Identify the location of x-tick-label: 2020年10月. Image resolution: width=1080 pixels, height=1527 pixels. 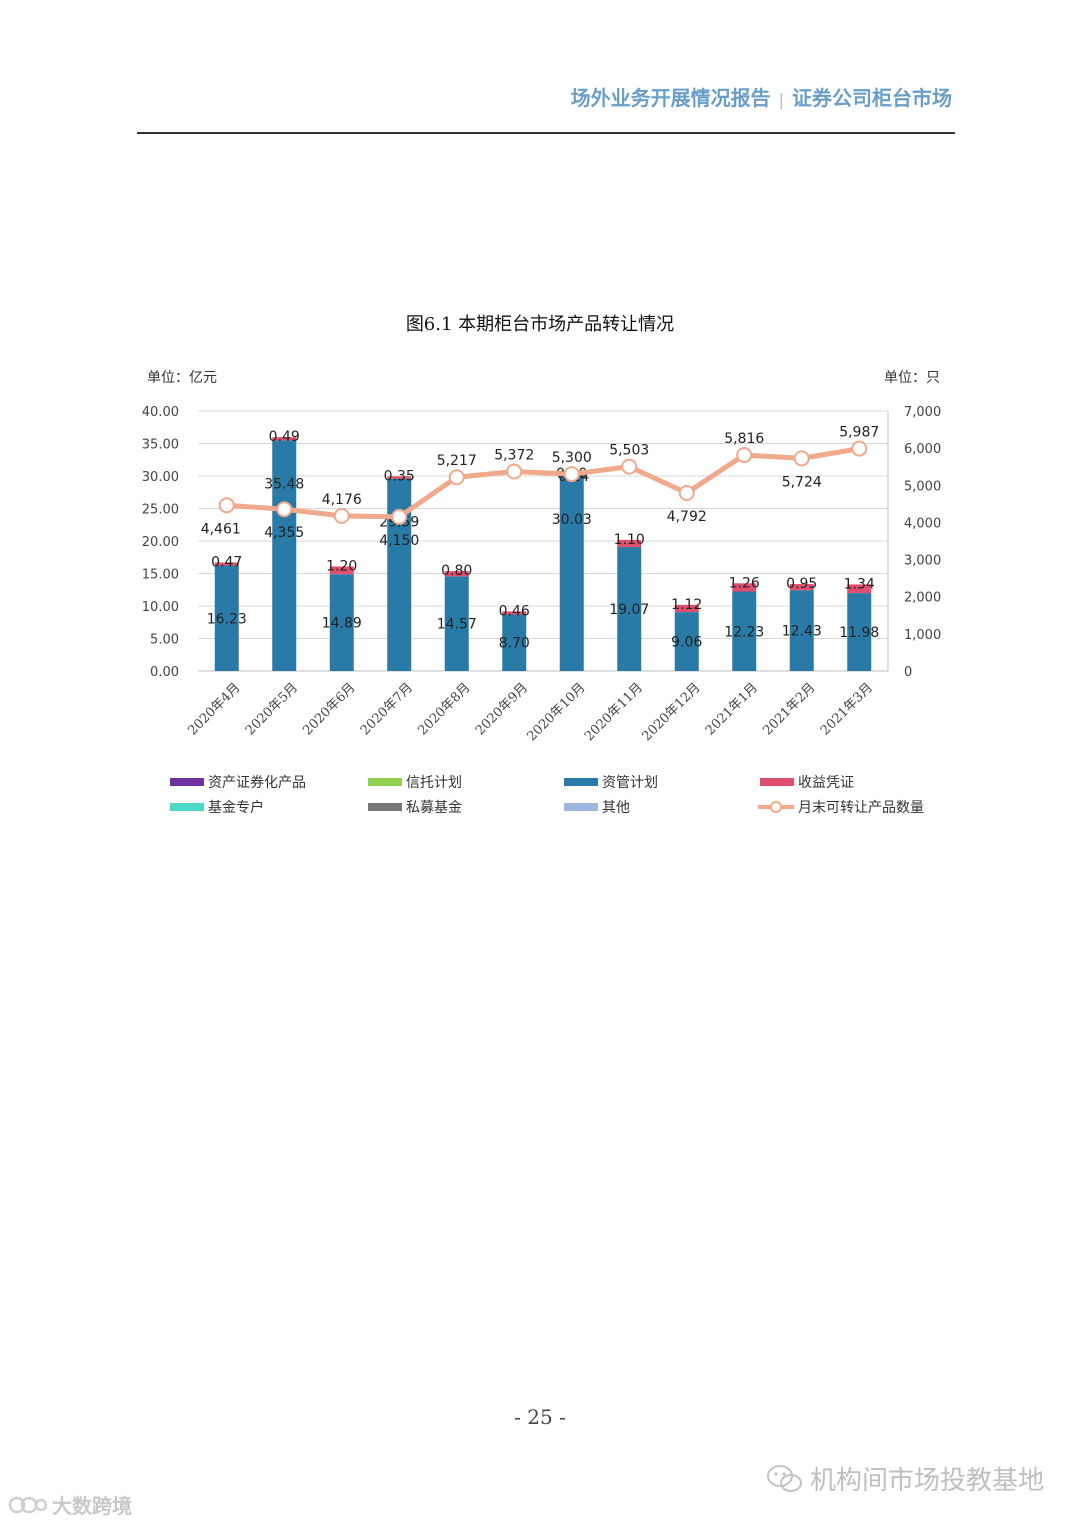
(556, 712).